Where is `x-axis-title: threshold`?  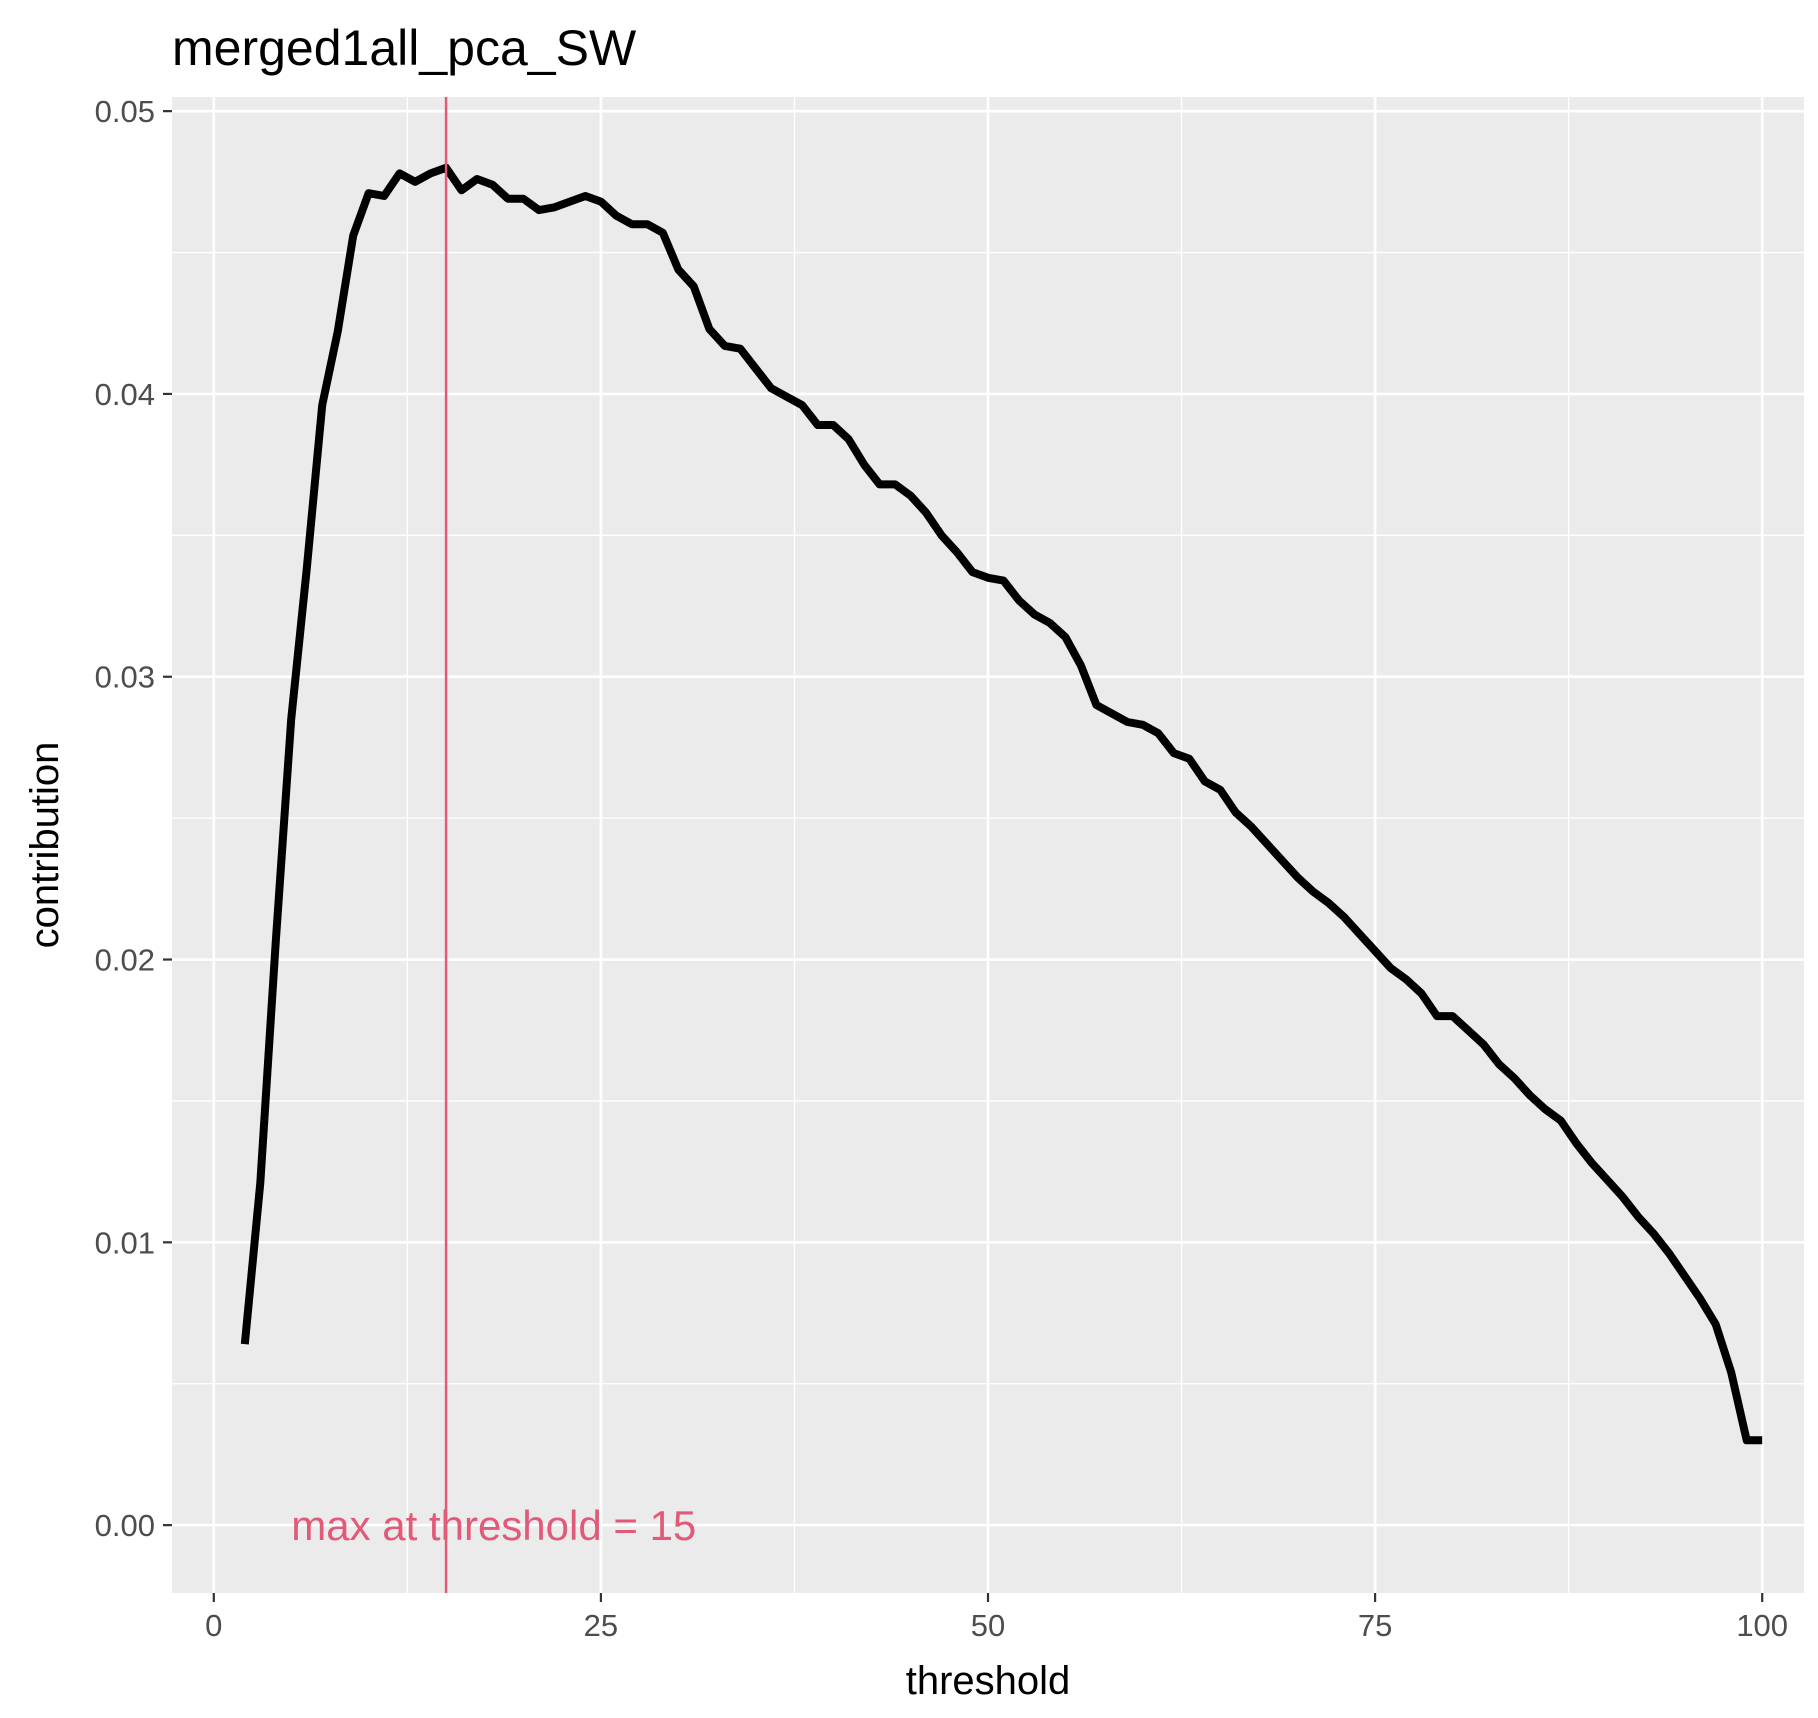 x-axis-title: threshold is located at coordinates (988, 1681).